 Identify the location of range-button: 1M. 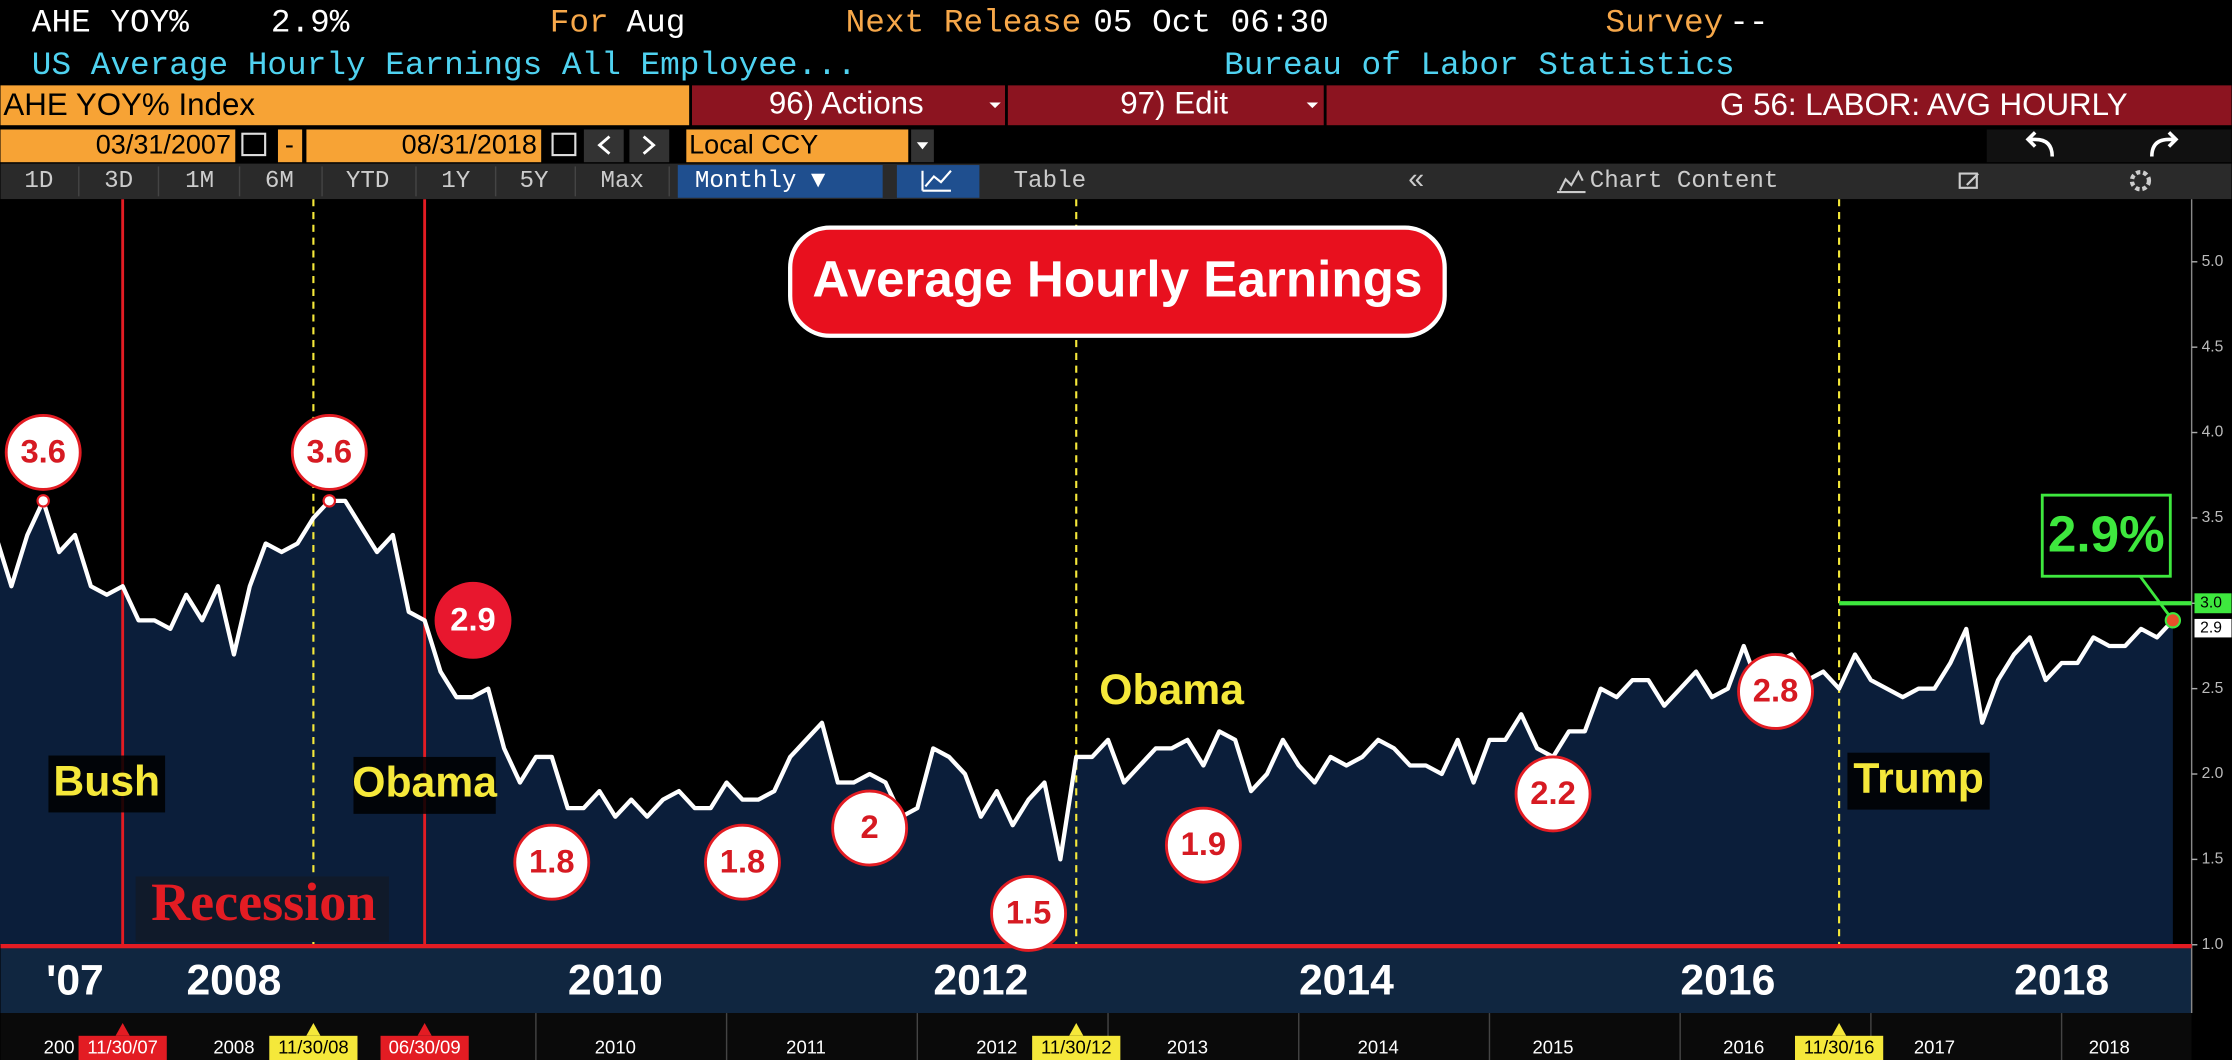
(199, 181).